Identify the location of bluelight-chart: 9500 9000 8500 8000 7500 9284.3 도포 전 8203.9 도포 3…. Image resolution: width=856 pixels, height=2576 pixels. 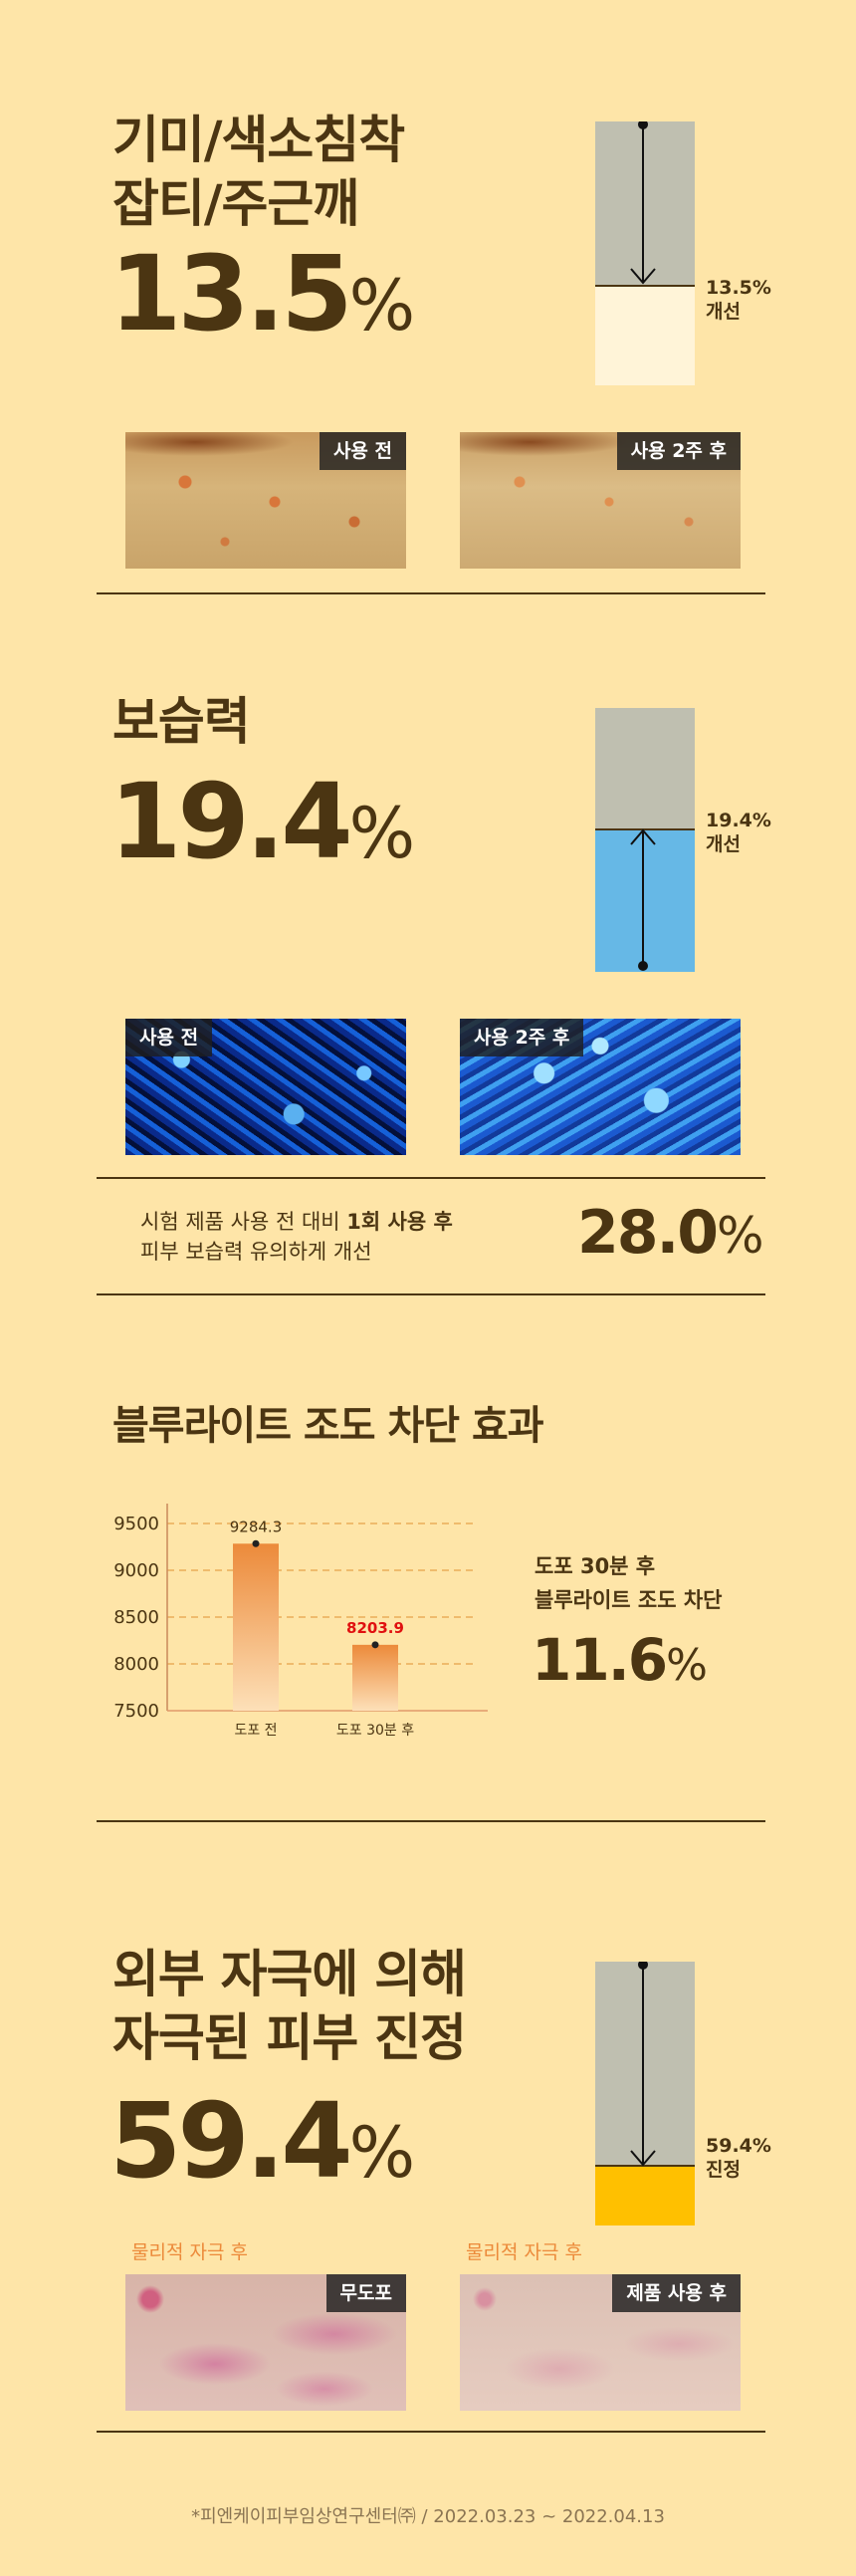
(300, 1621).